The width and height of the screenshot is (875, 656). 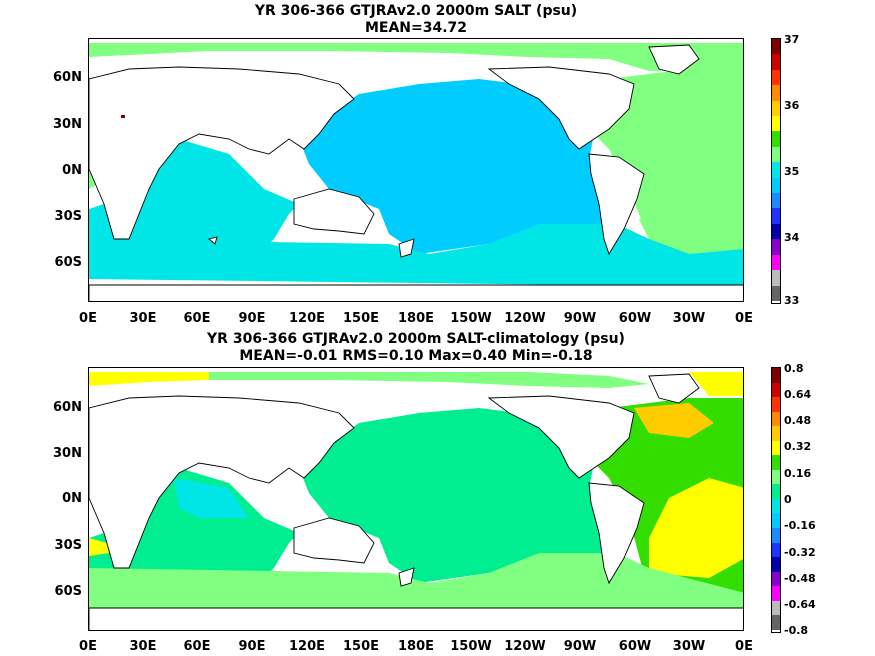 I want to click on colorbar-label: -0.32, so click(x=800, y=552).